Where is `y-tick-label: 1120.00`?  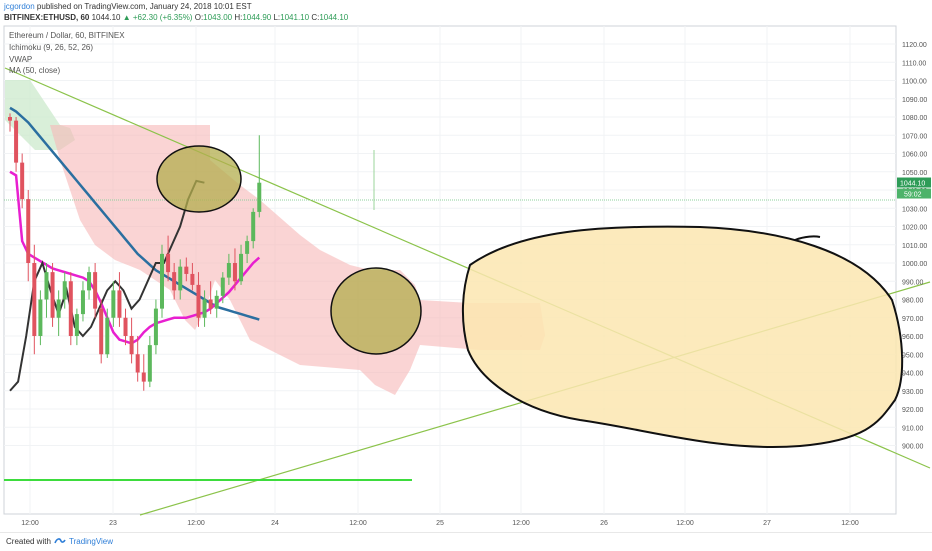
y-tick-label: 1120.00 is located at coordinates (914, 45).